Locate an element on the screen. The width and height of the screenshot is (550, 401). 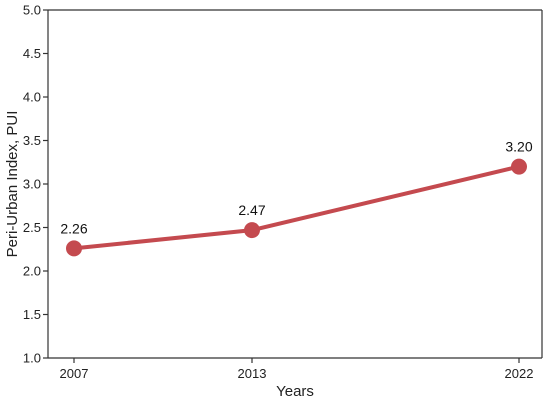
data-label-2022: 3.20 is located at coordinates (518, 147).